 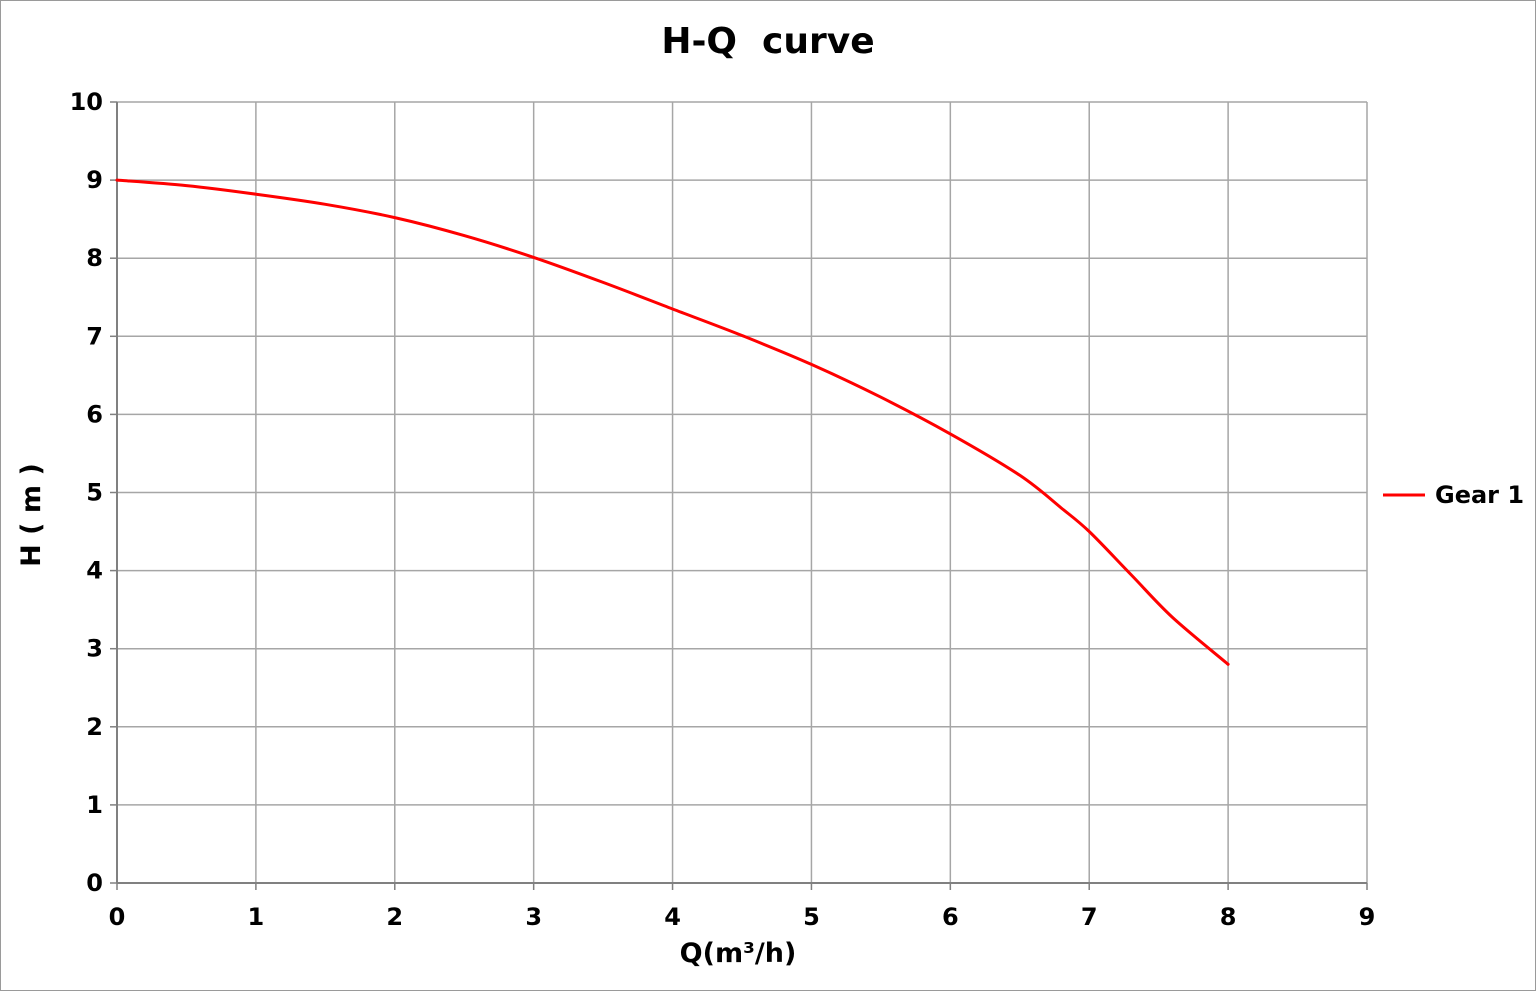 What do you see at coordinates (94, 336) in the screenshot?
I see `y-tick-label: 7` at bounding box center [94, 336].